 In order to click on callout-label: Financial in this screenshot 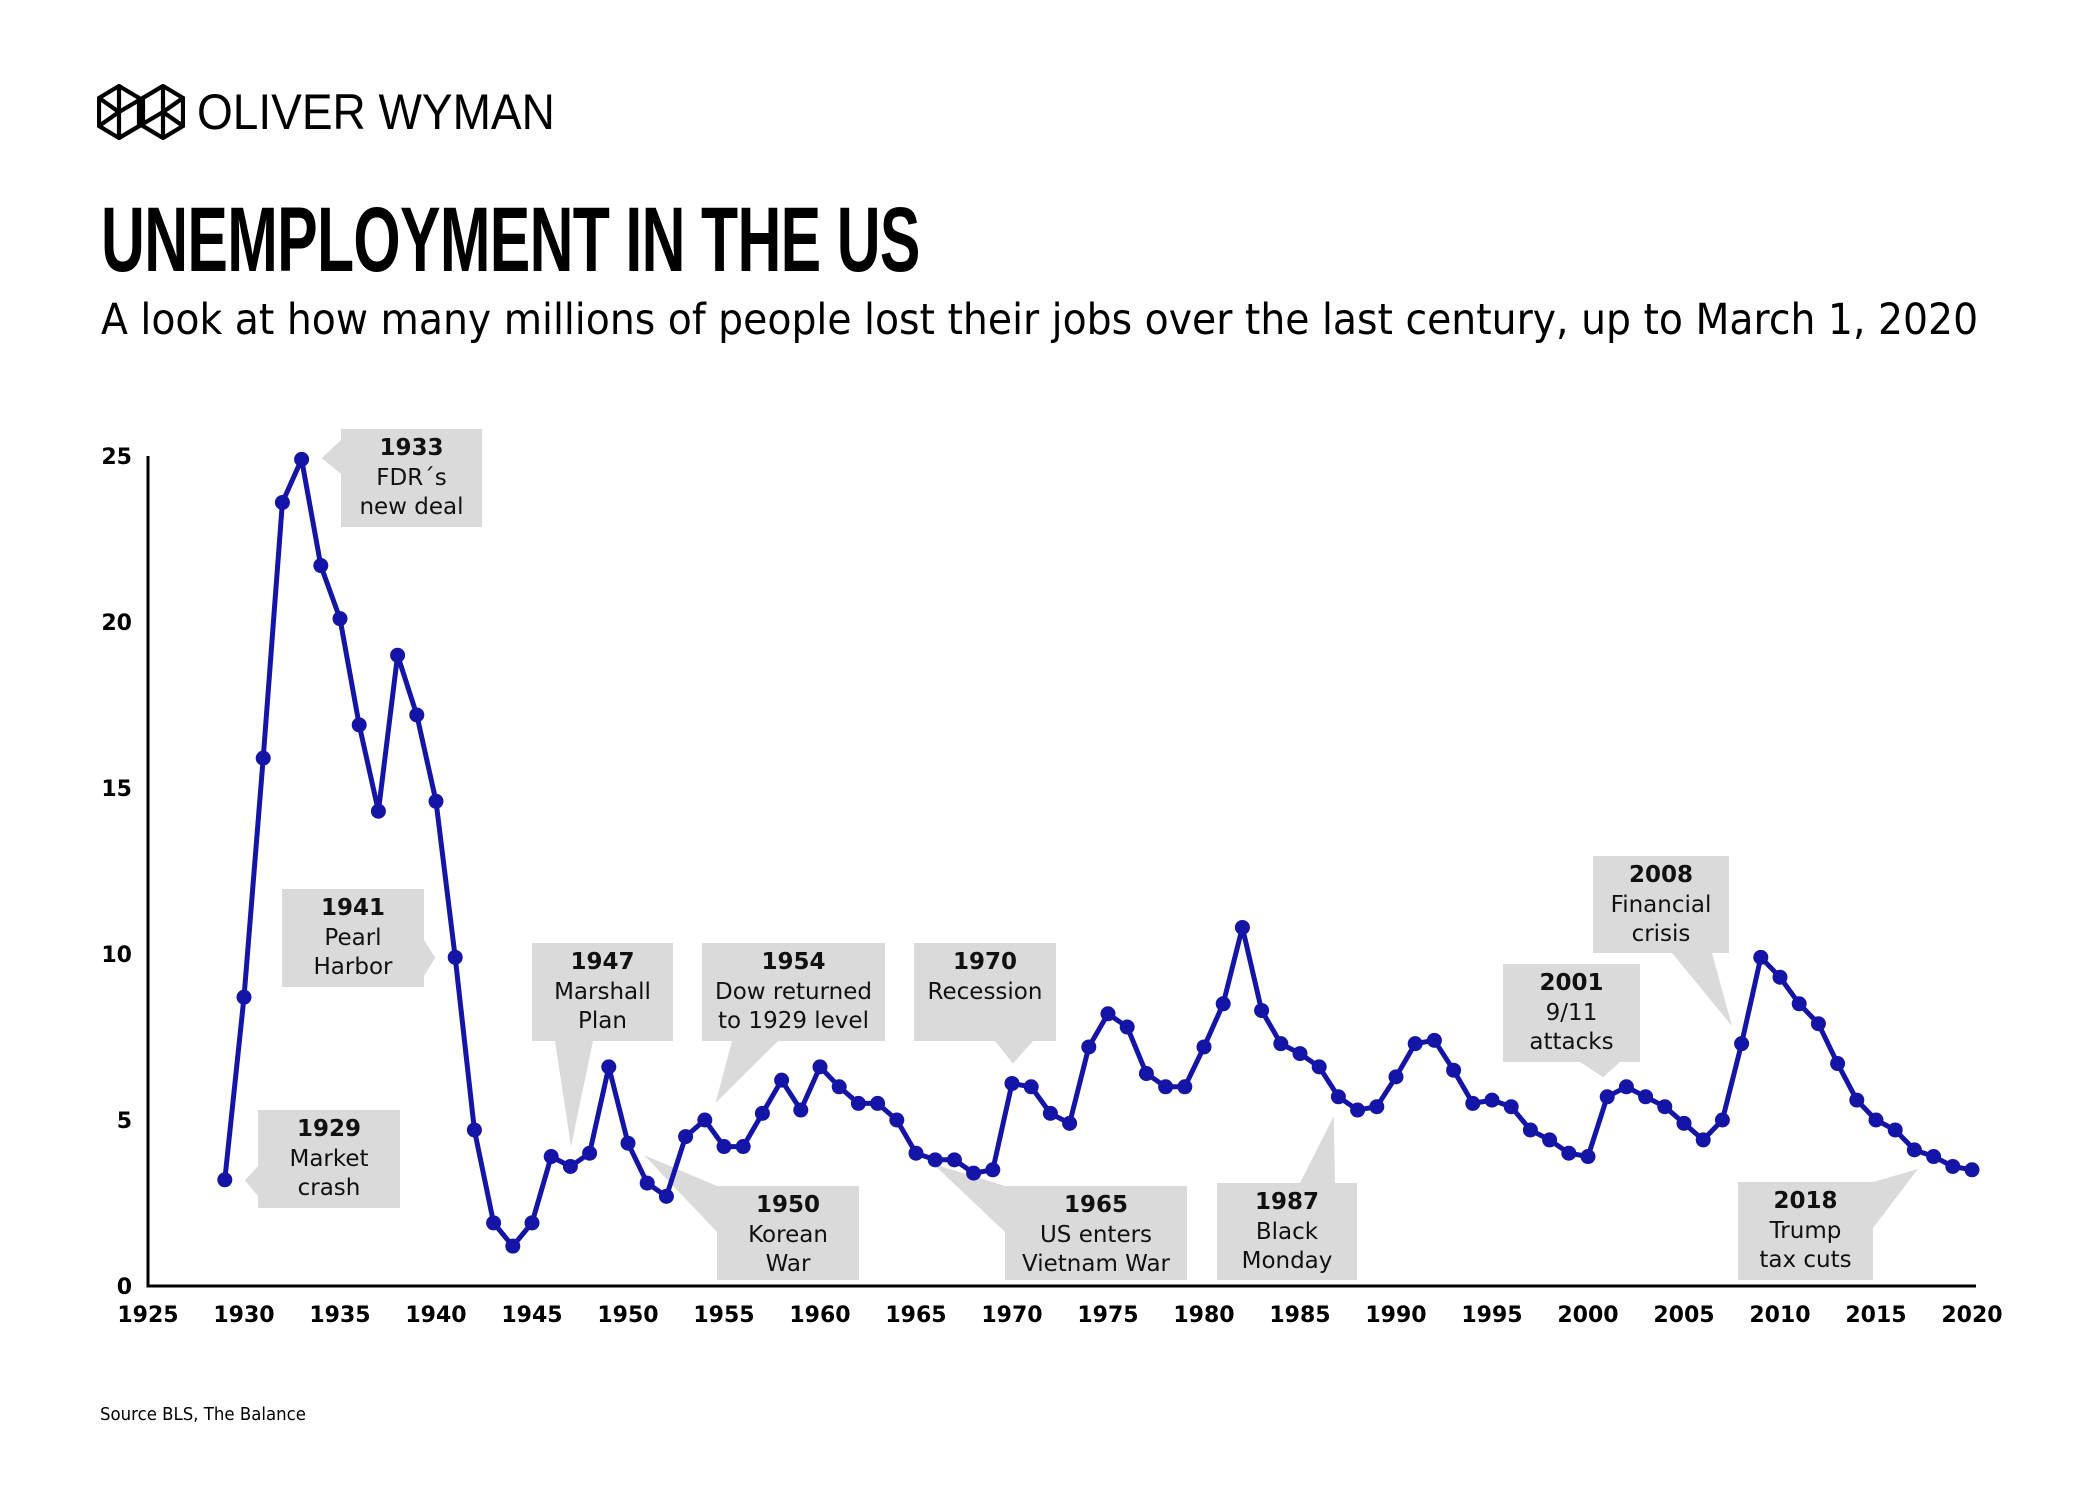, I will do `click(1661, 905)`.